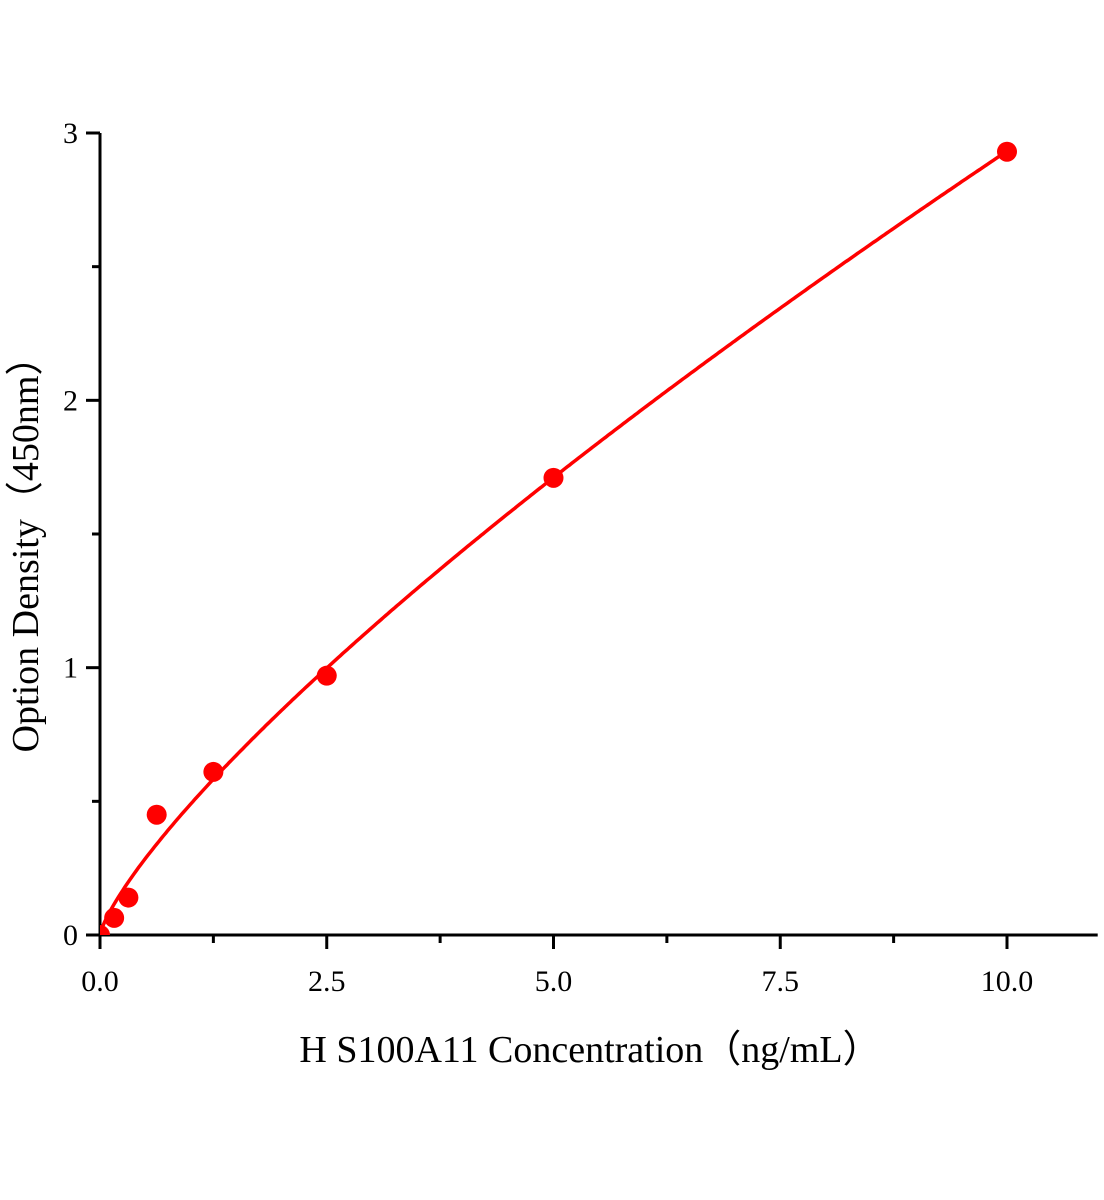 This screenshot has width=1104, height=1200. What do you see at coordinates (70, 935) in the screenshot?
I see `y-tick-label: 0` at bounding box center [70, 935].